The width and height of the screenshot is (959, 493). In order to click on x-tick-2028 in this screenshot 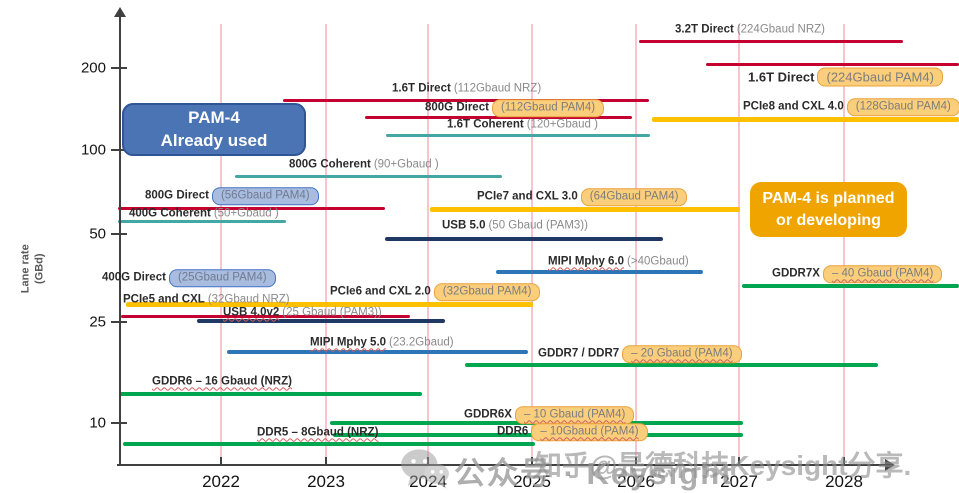, I will do `click(844, 461)`.